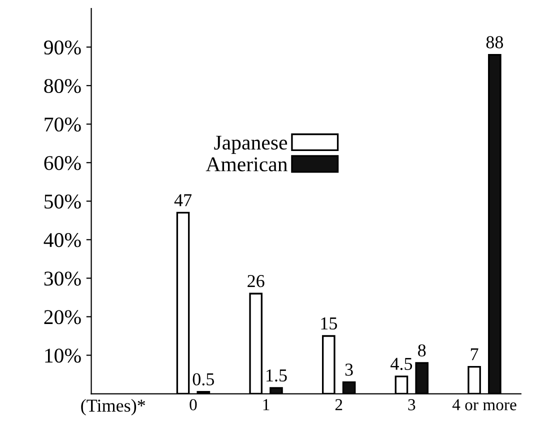  Describe the element at coordinates (62, 86) in the screenshot. I see `y-tick-label: 80%` at that location.